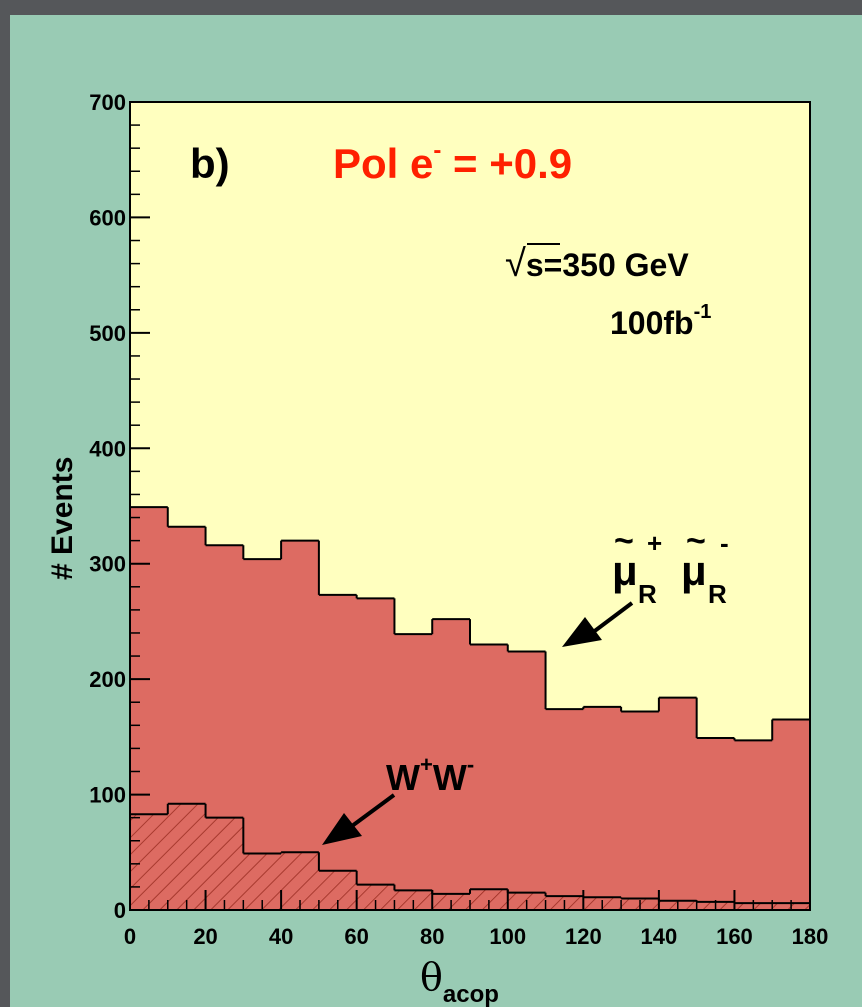 The width and height of the screenshot is (862, 1007). What do you see at coordinates (281, 936) in the screenshot?
I see `x-tick-label: 40` at bounding box center [281, 936].